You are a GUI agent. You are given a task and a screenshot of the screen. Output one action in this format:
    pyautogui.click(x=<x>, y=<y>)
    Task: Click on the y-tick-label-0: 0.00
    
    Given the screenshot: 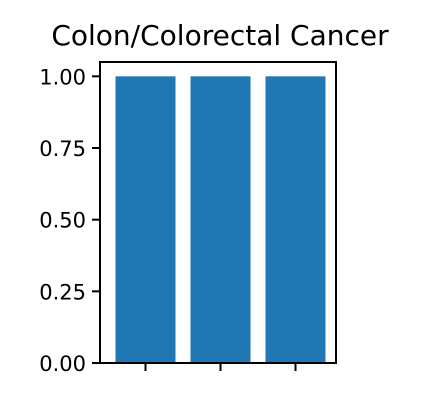 What is the action you would take?
    pyautogui.click(x=62, y=364)
    